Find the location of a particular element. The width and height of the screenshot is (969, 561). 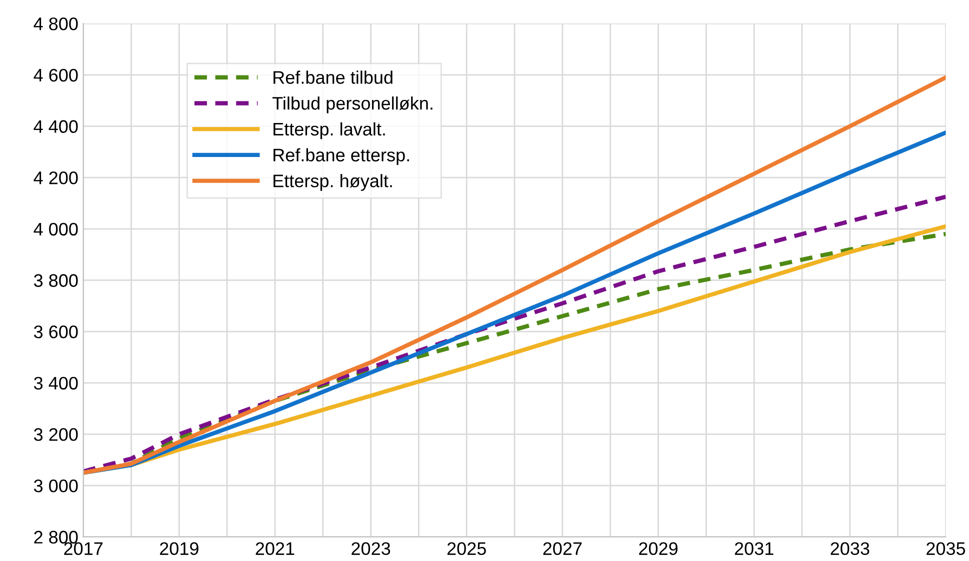

x-tick-label: 2021 is located at coordinates (275, 548).